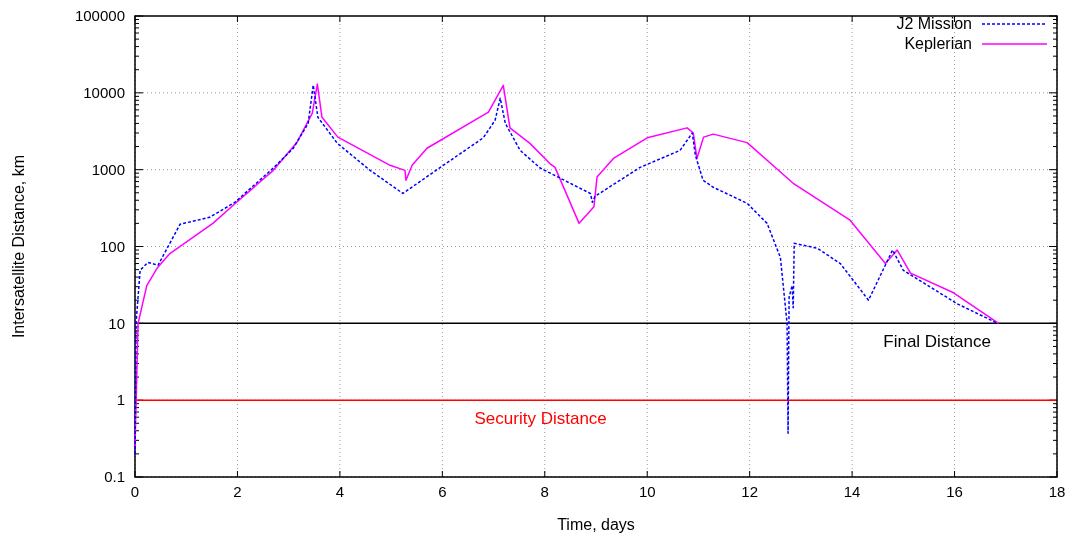  I want to click on x-tick-label: 18, so click(1057, 491).